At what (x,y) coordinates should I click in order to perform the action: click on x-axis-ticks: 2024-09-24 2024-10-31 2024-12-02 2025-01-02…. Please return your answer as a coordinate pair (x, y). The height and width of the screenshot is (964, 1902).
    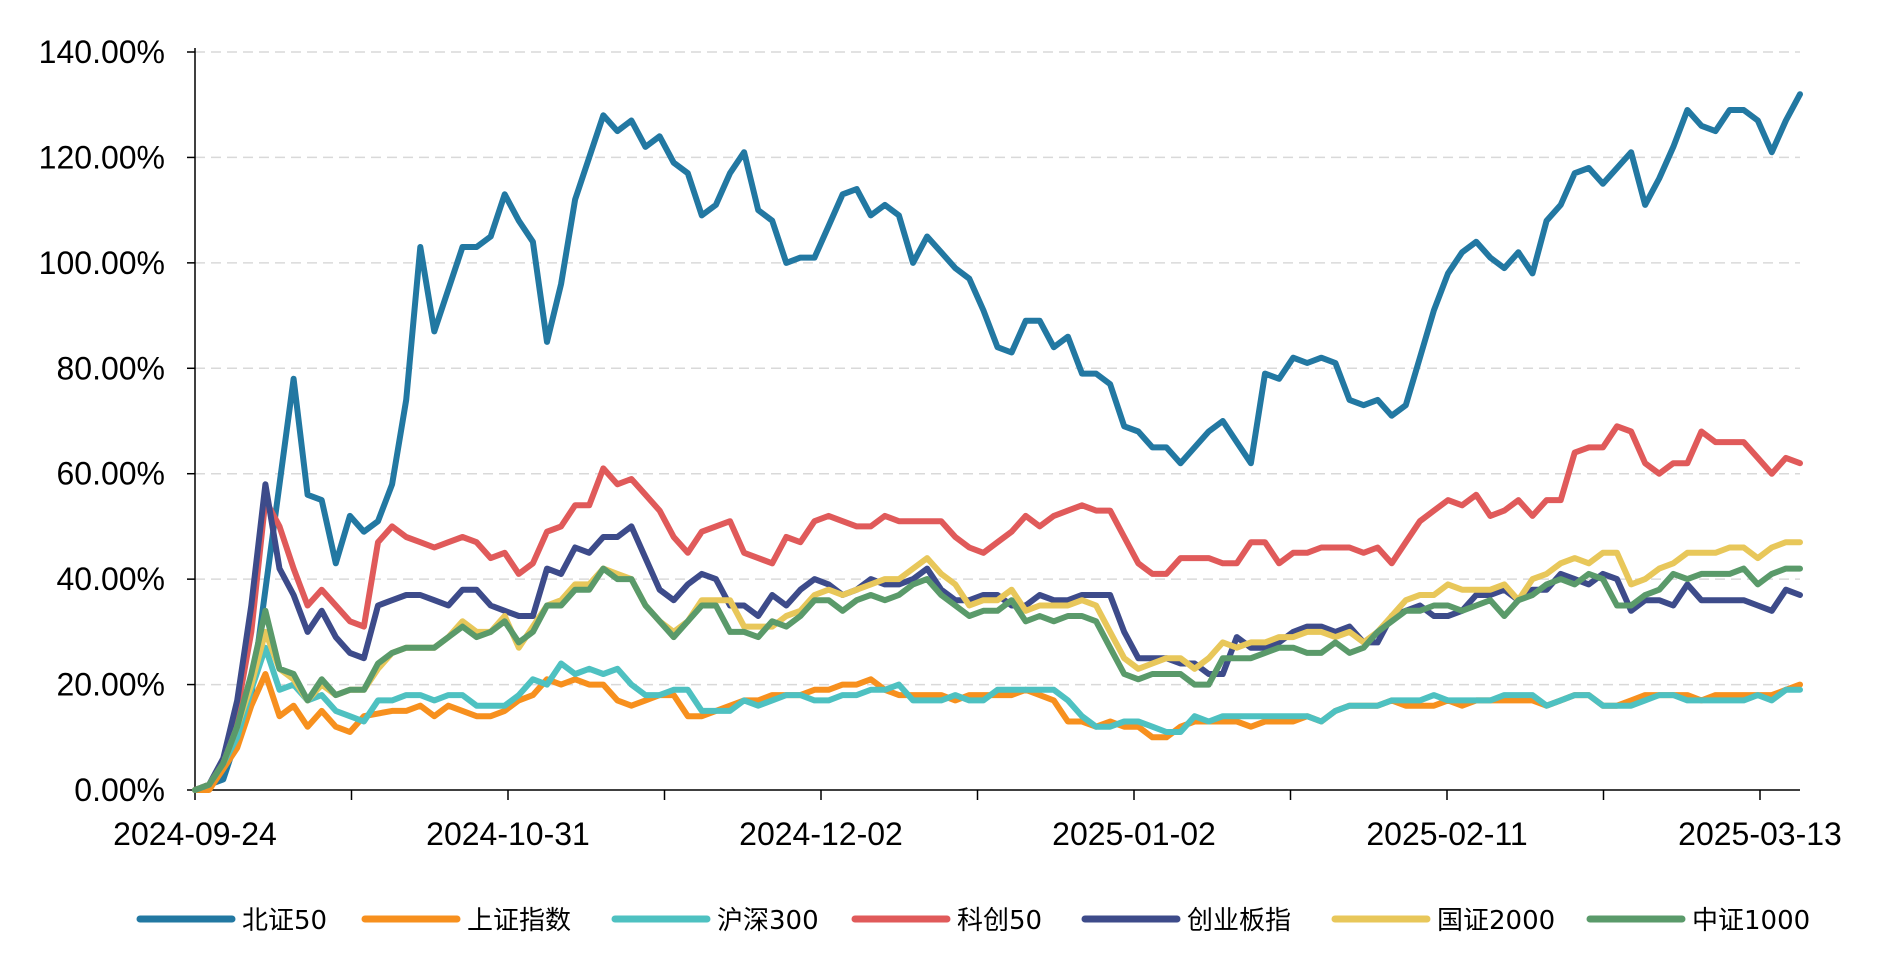
    Looking at the image, I should click on (977, 821).